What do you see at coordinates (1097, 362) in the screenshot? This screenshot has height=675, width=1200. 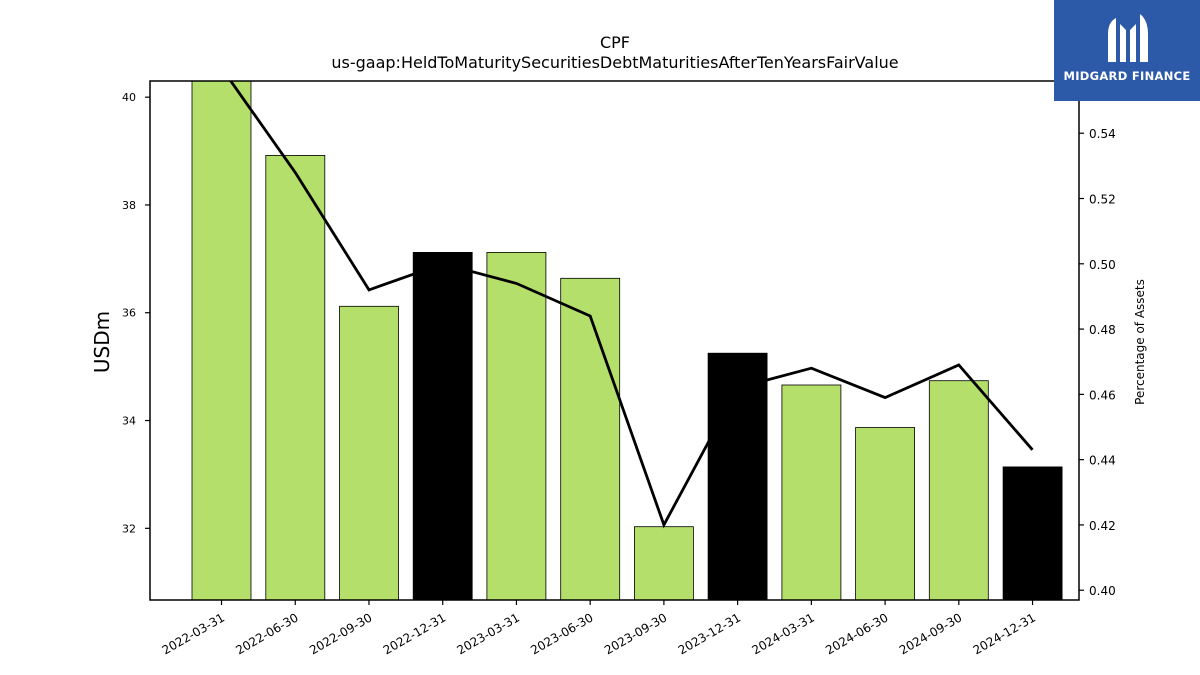 I see `right-axis: 0.40 0.42 0.44 0.46 0.48 0.50 0.52 0.54` at bounding box center [1097, 362].